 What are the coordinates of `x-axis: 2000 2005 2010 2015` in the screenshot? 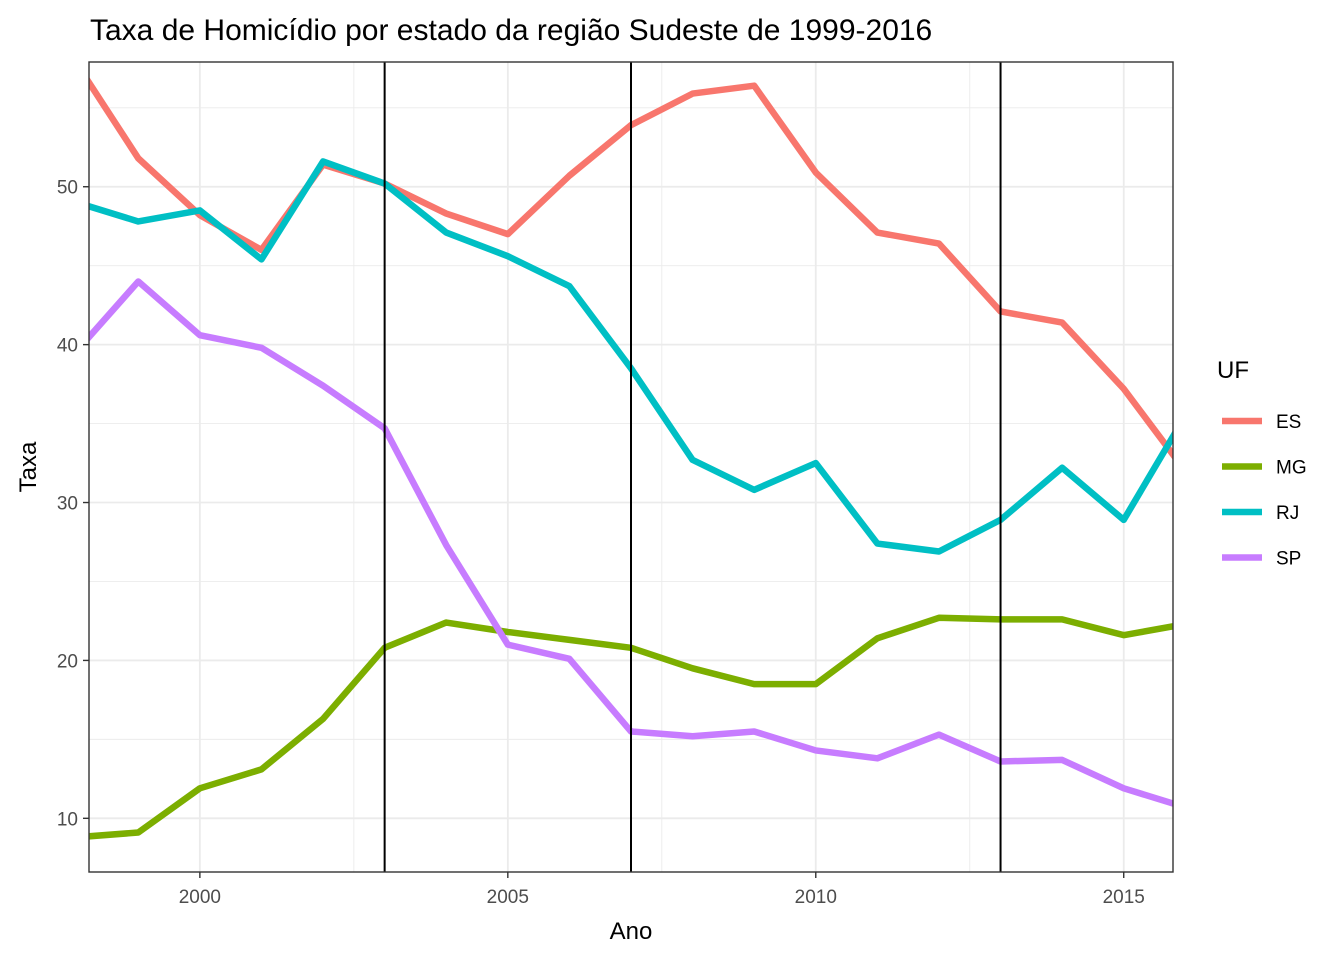 It's located at (662, 890).